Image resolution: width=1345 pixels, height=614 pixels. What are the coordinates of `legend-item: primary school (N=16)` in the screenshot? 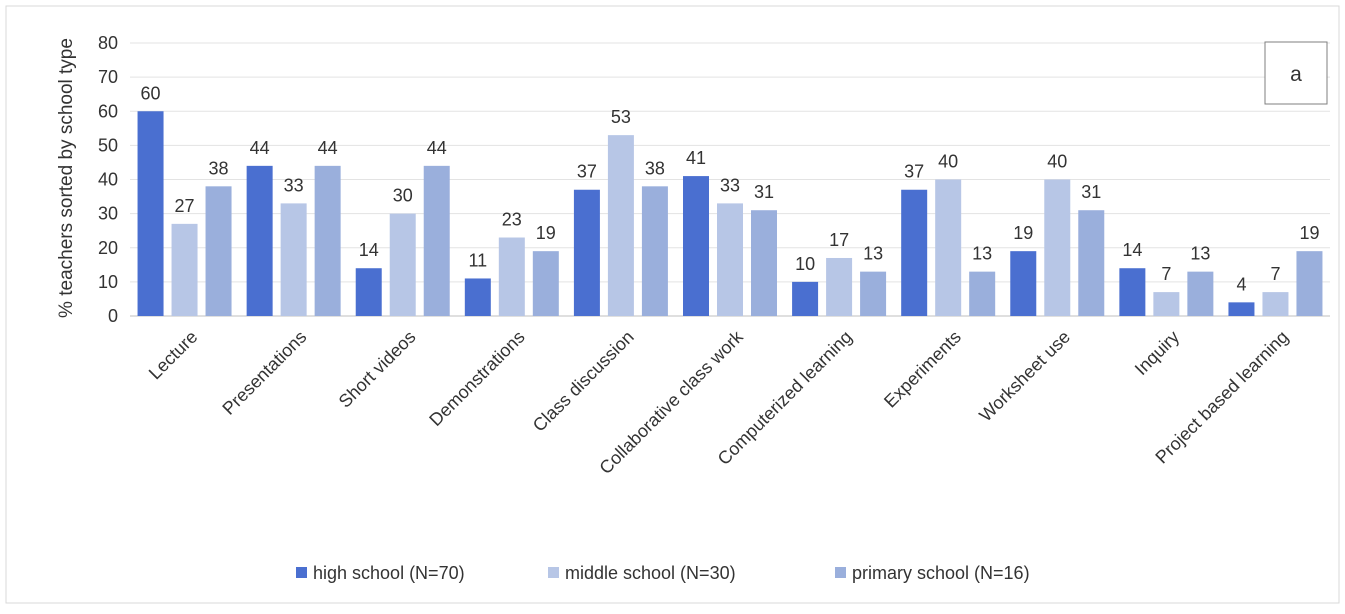 It's located at (932, 573).